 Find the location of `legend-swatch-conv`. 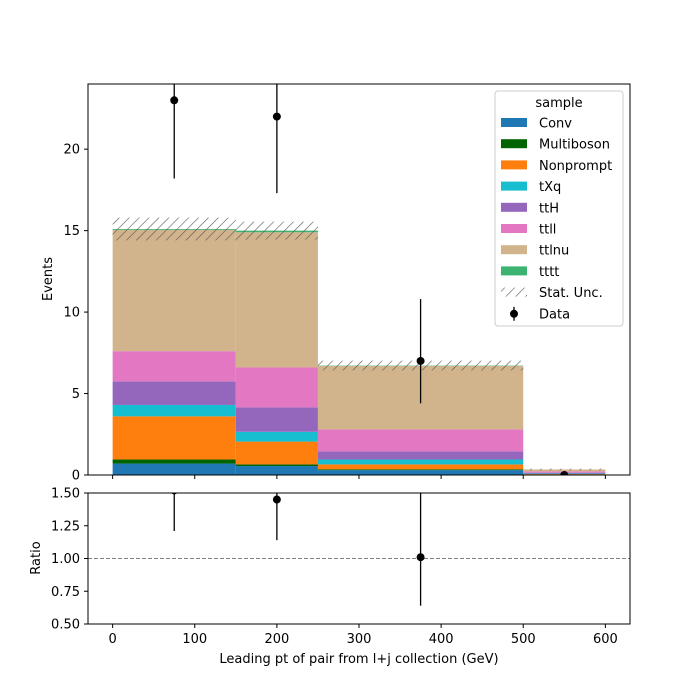

legend-swatch-conv is located at coordinates (514, 122).